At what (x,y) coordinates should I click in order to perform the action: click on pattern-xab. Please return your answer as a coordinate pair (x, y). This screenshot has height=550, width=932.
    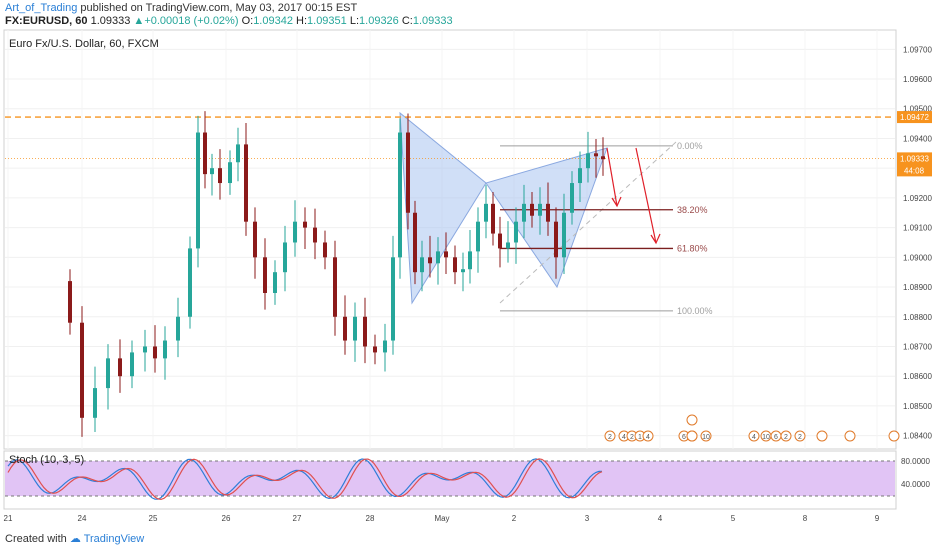
    Looking at the image, I should click on (443, 208).